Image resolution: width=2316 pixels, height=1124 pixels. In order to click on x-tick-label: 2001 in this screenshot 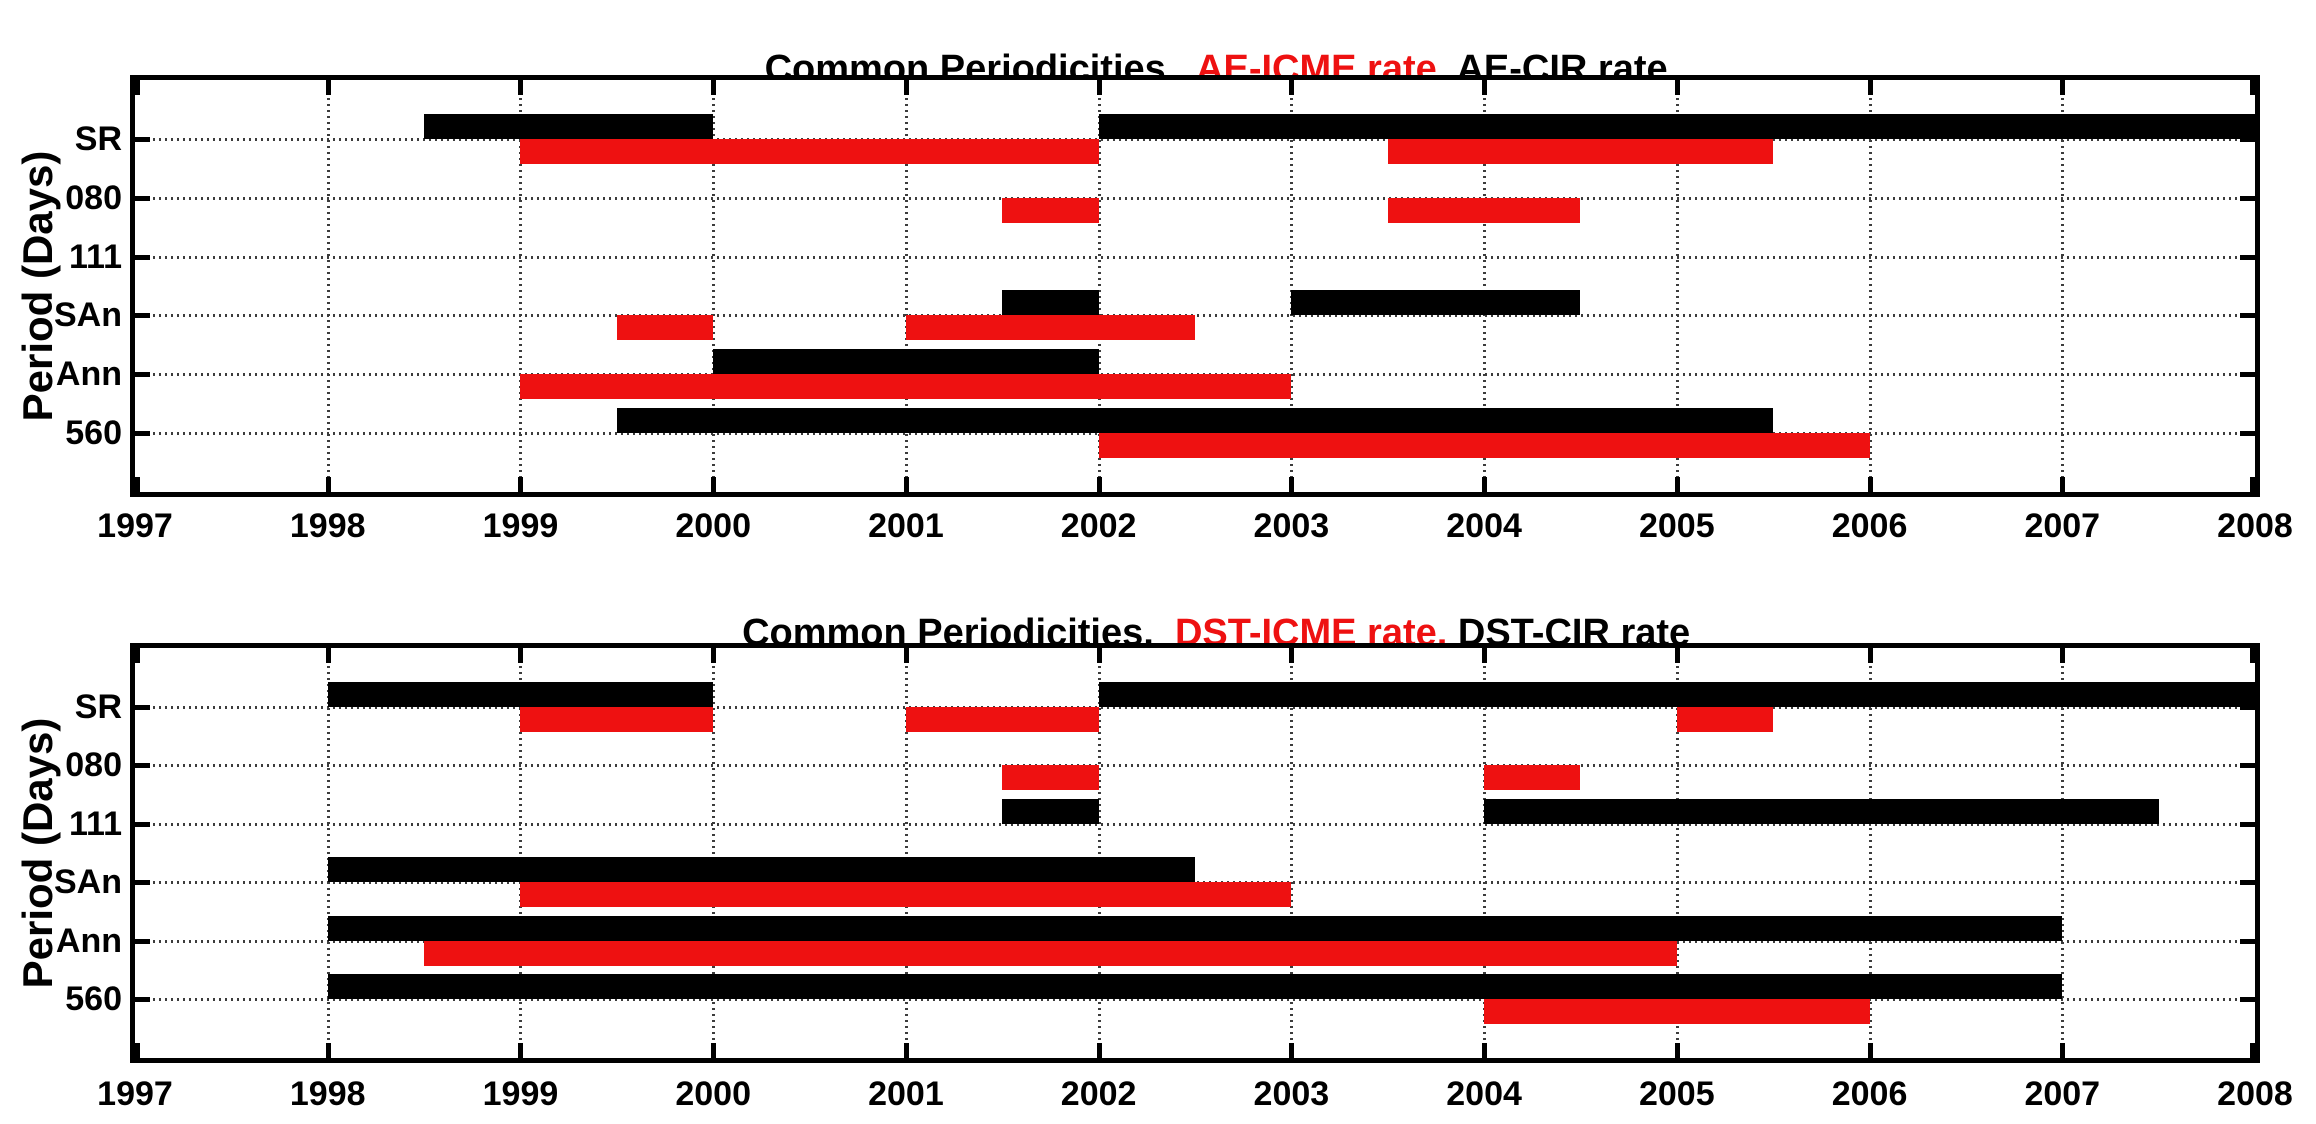, I will do `click(906, 526)`.